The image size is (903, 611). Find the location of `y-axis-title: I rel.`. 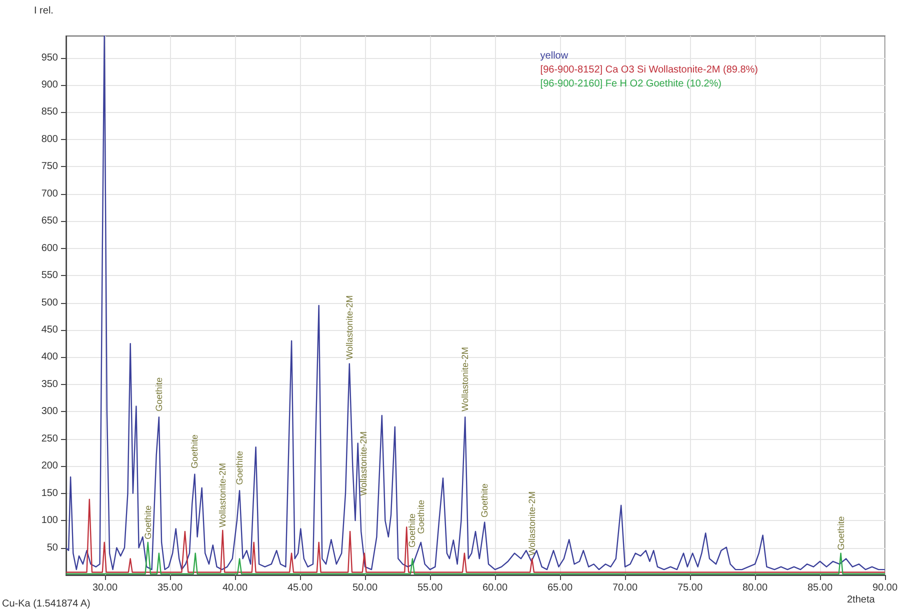

y-axis-title: I rel. is located at coordinates (44, 11).